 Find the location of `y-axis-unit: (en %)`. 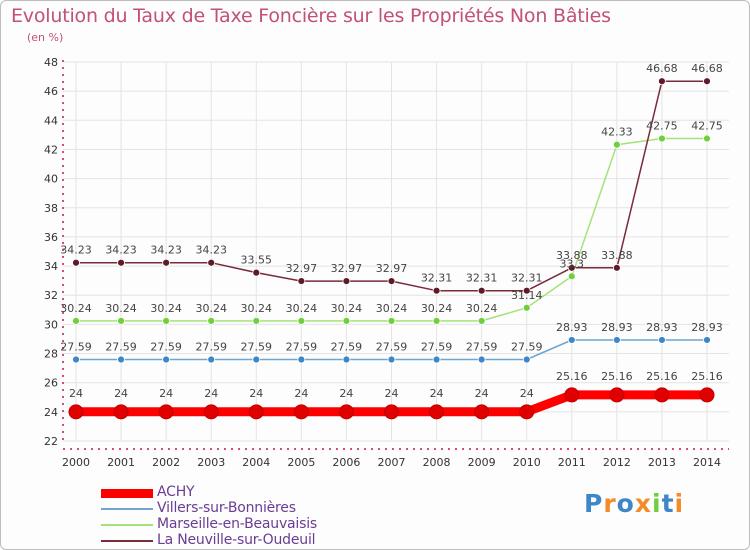

y-axis-unit: (en %) is located at coordinates (45, 37).